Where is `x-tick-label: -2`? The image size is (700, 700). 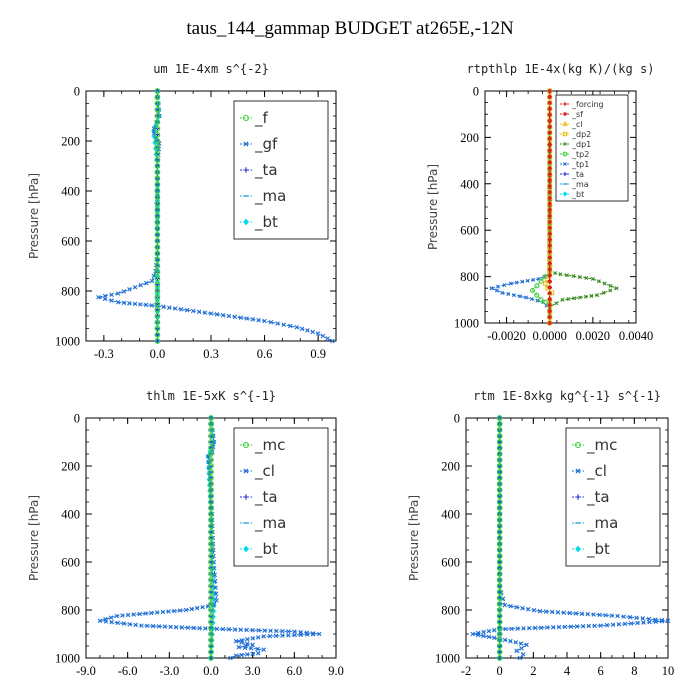 x-tick-label: -2 is located at coordinates (466, 671).